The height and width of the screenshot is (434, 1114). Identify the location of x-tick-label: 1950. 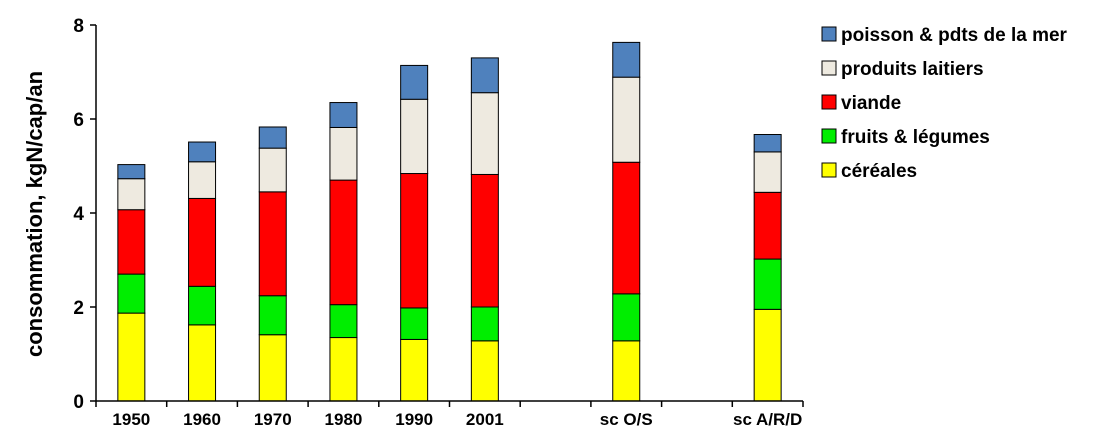
(131, 419).